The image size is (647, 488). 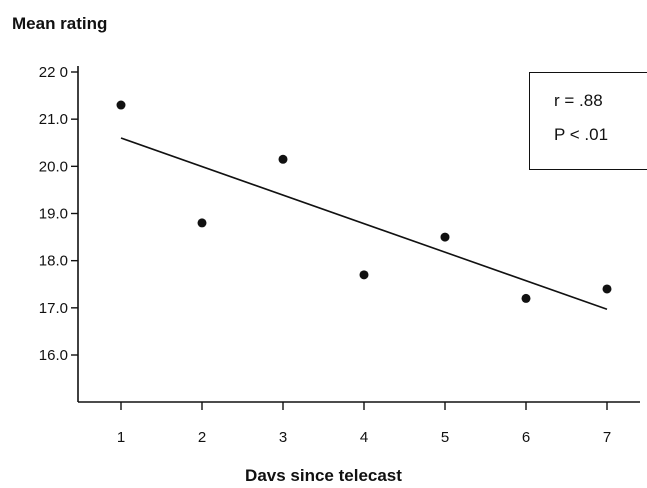 What do you see at coordinates (364, 424) in the screenshot?
I see `x-axis-ticks: 1 2 3 4 5 6 7` at bounding box center [364, 424].